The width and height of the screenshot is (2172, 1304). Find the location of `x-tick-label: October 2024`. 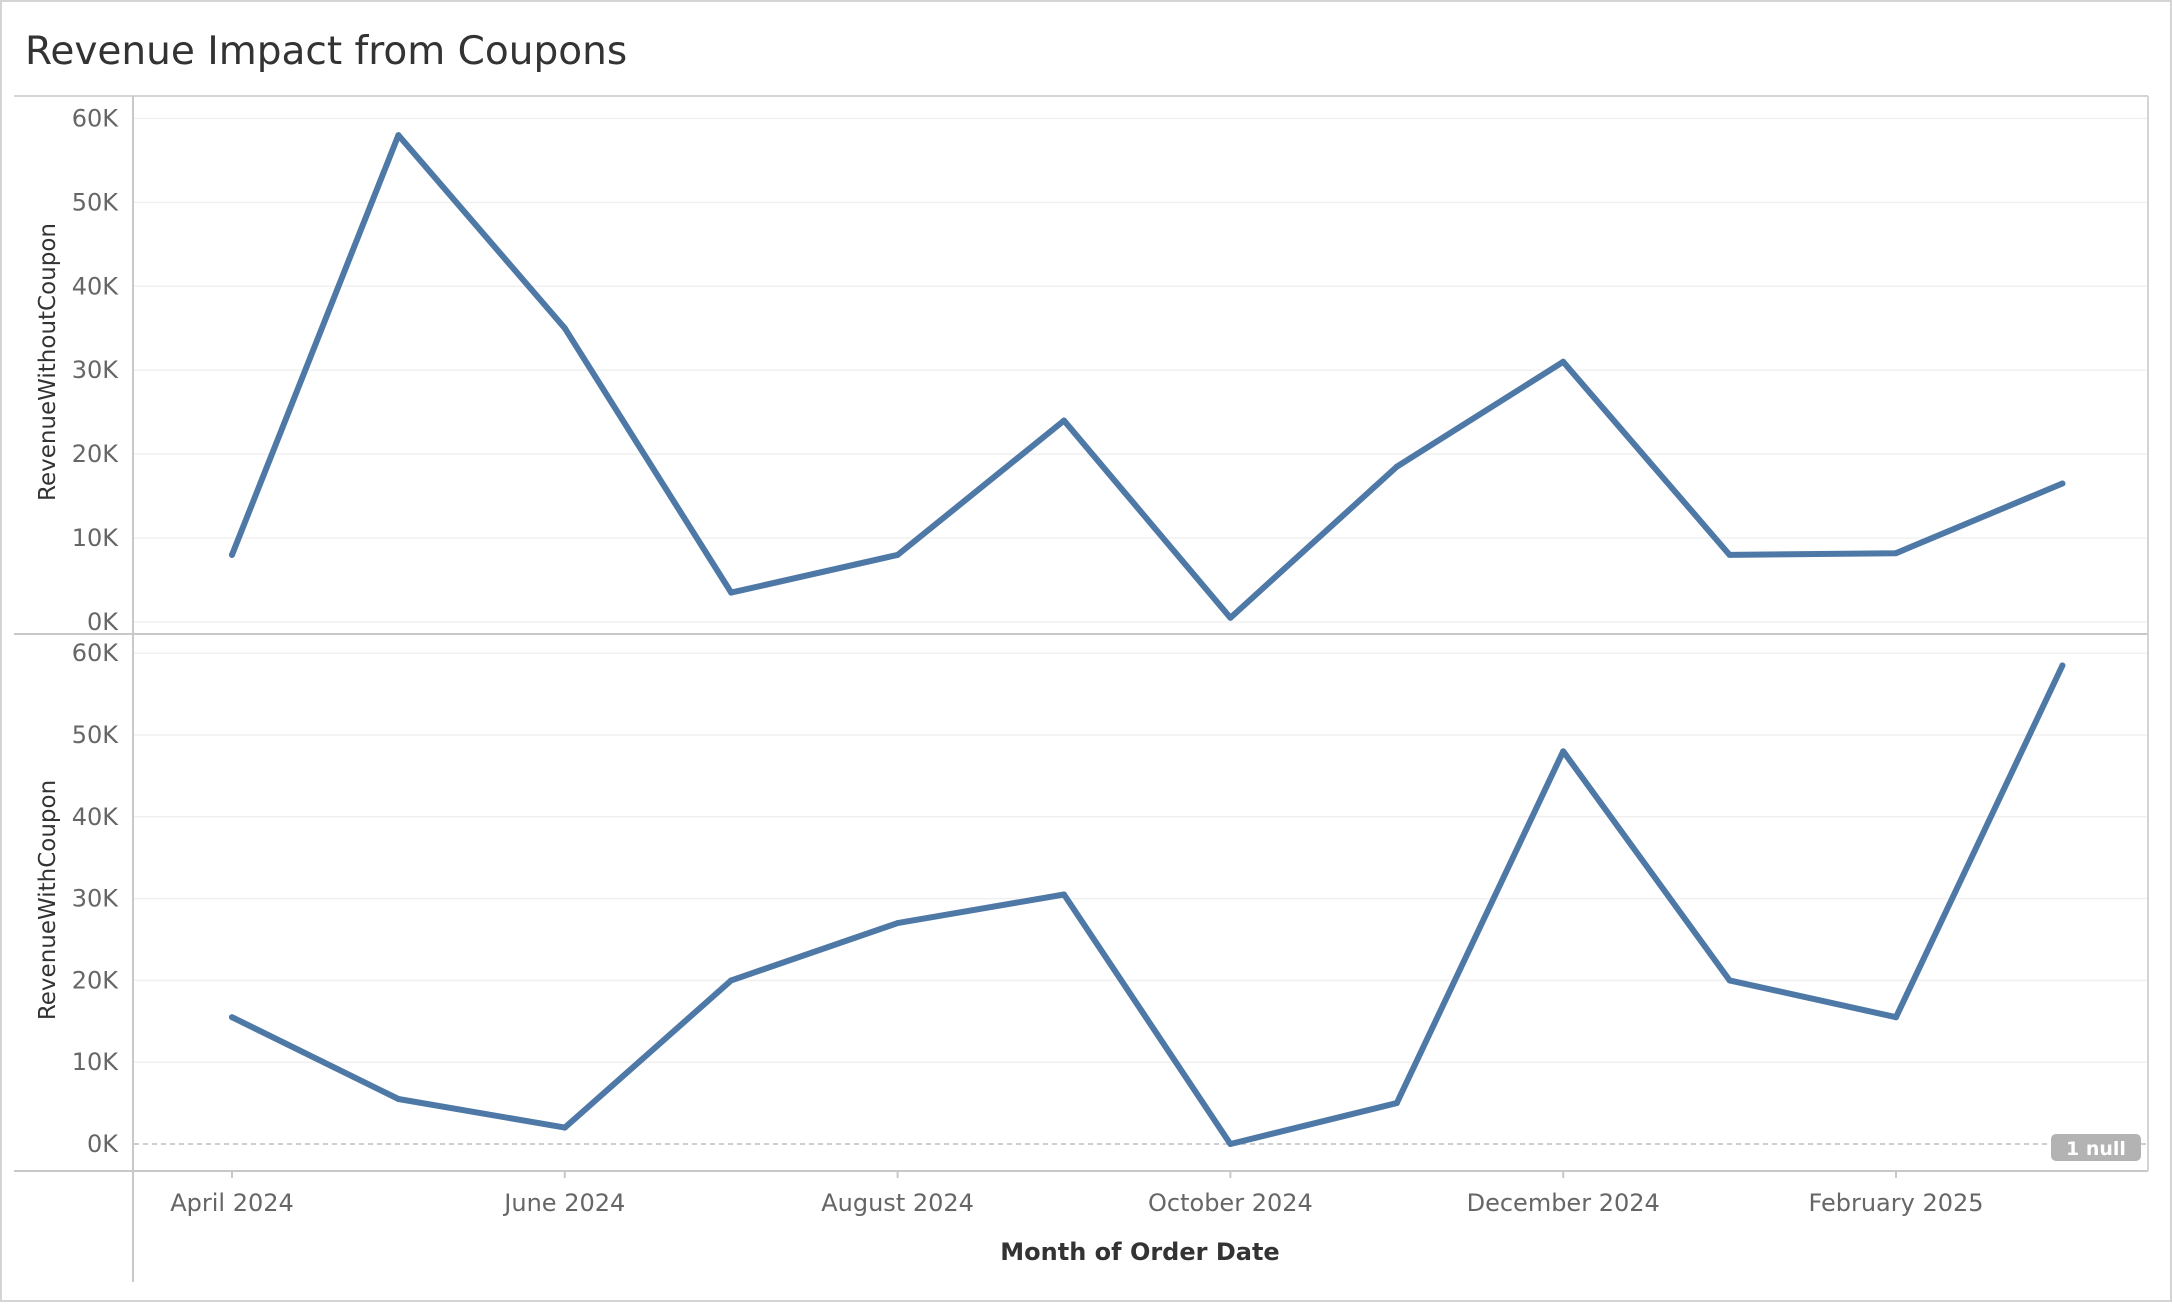

x-tick-label: October 2024 is located at coordinates (1230, 1203).